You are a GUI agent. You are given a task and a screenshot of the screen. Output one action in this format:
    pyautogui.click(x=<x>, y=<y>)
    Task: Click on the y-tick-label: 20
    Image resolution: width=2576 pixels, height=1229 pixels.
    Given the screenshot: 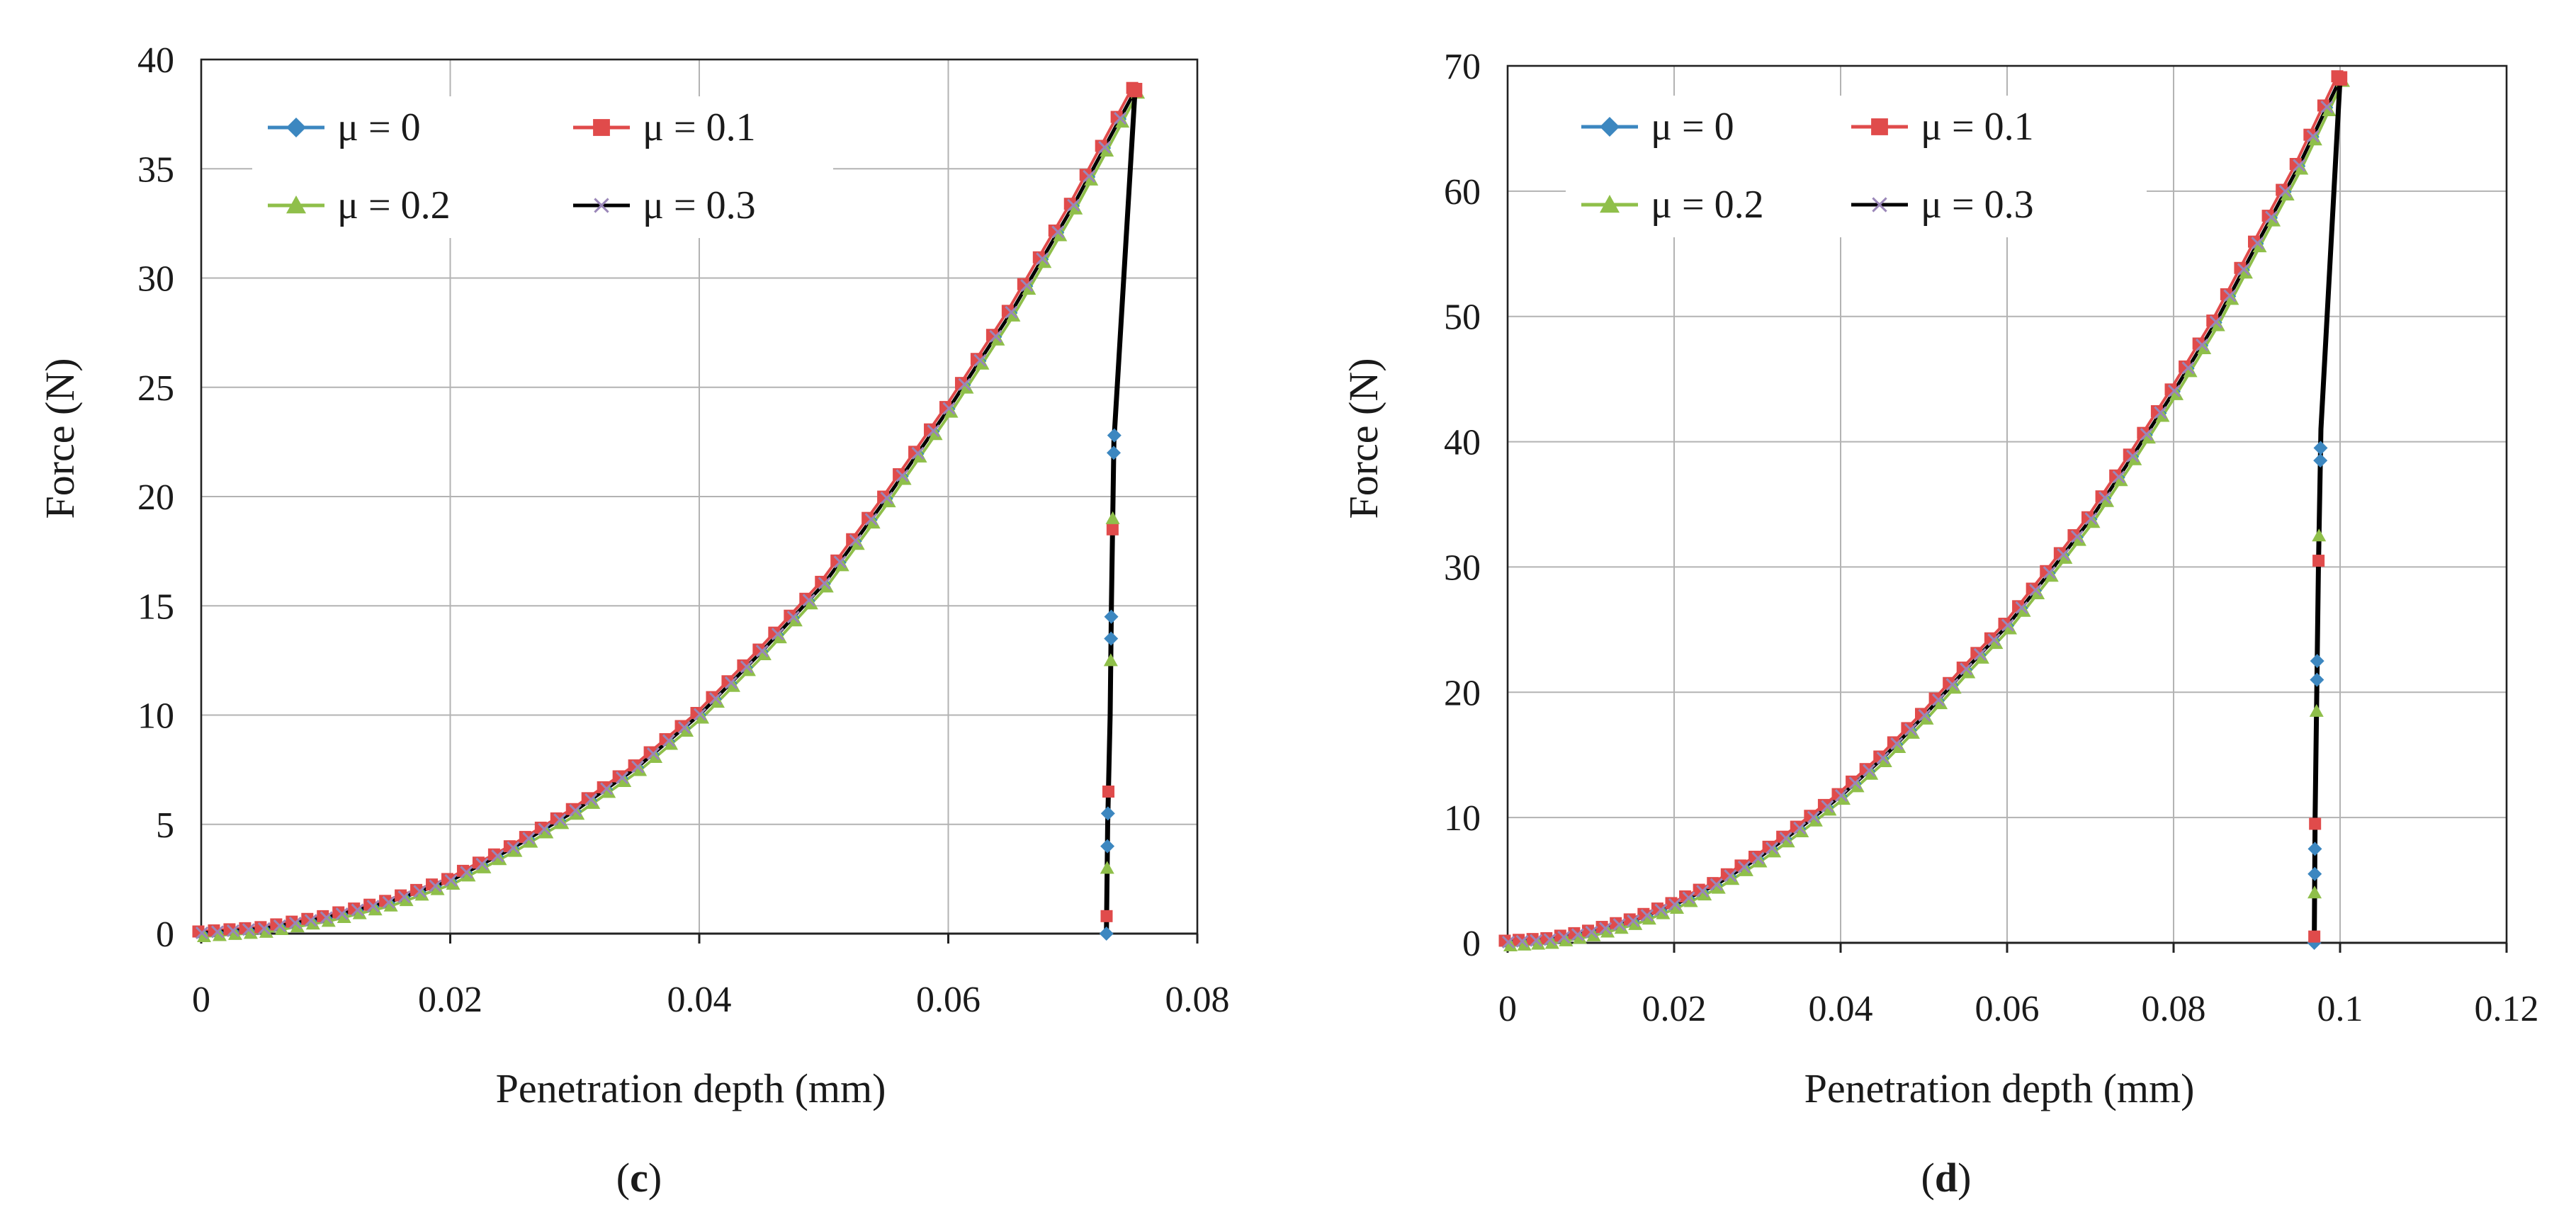 What is the action you would take?
    pyautogui.click(x=155, y=497)
    